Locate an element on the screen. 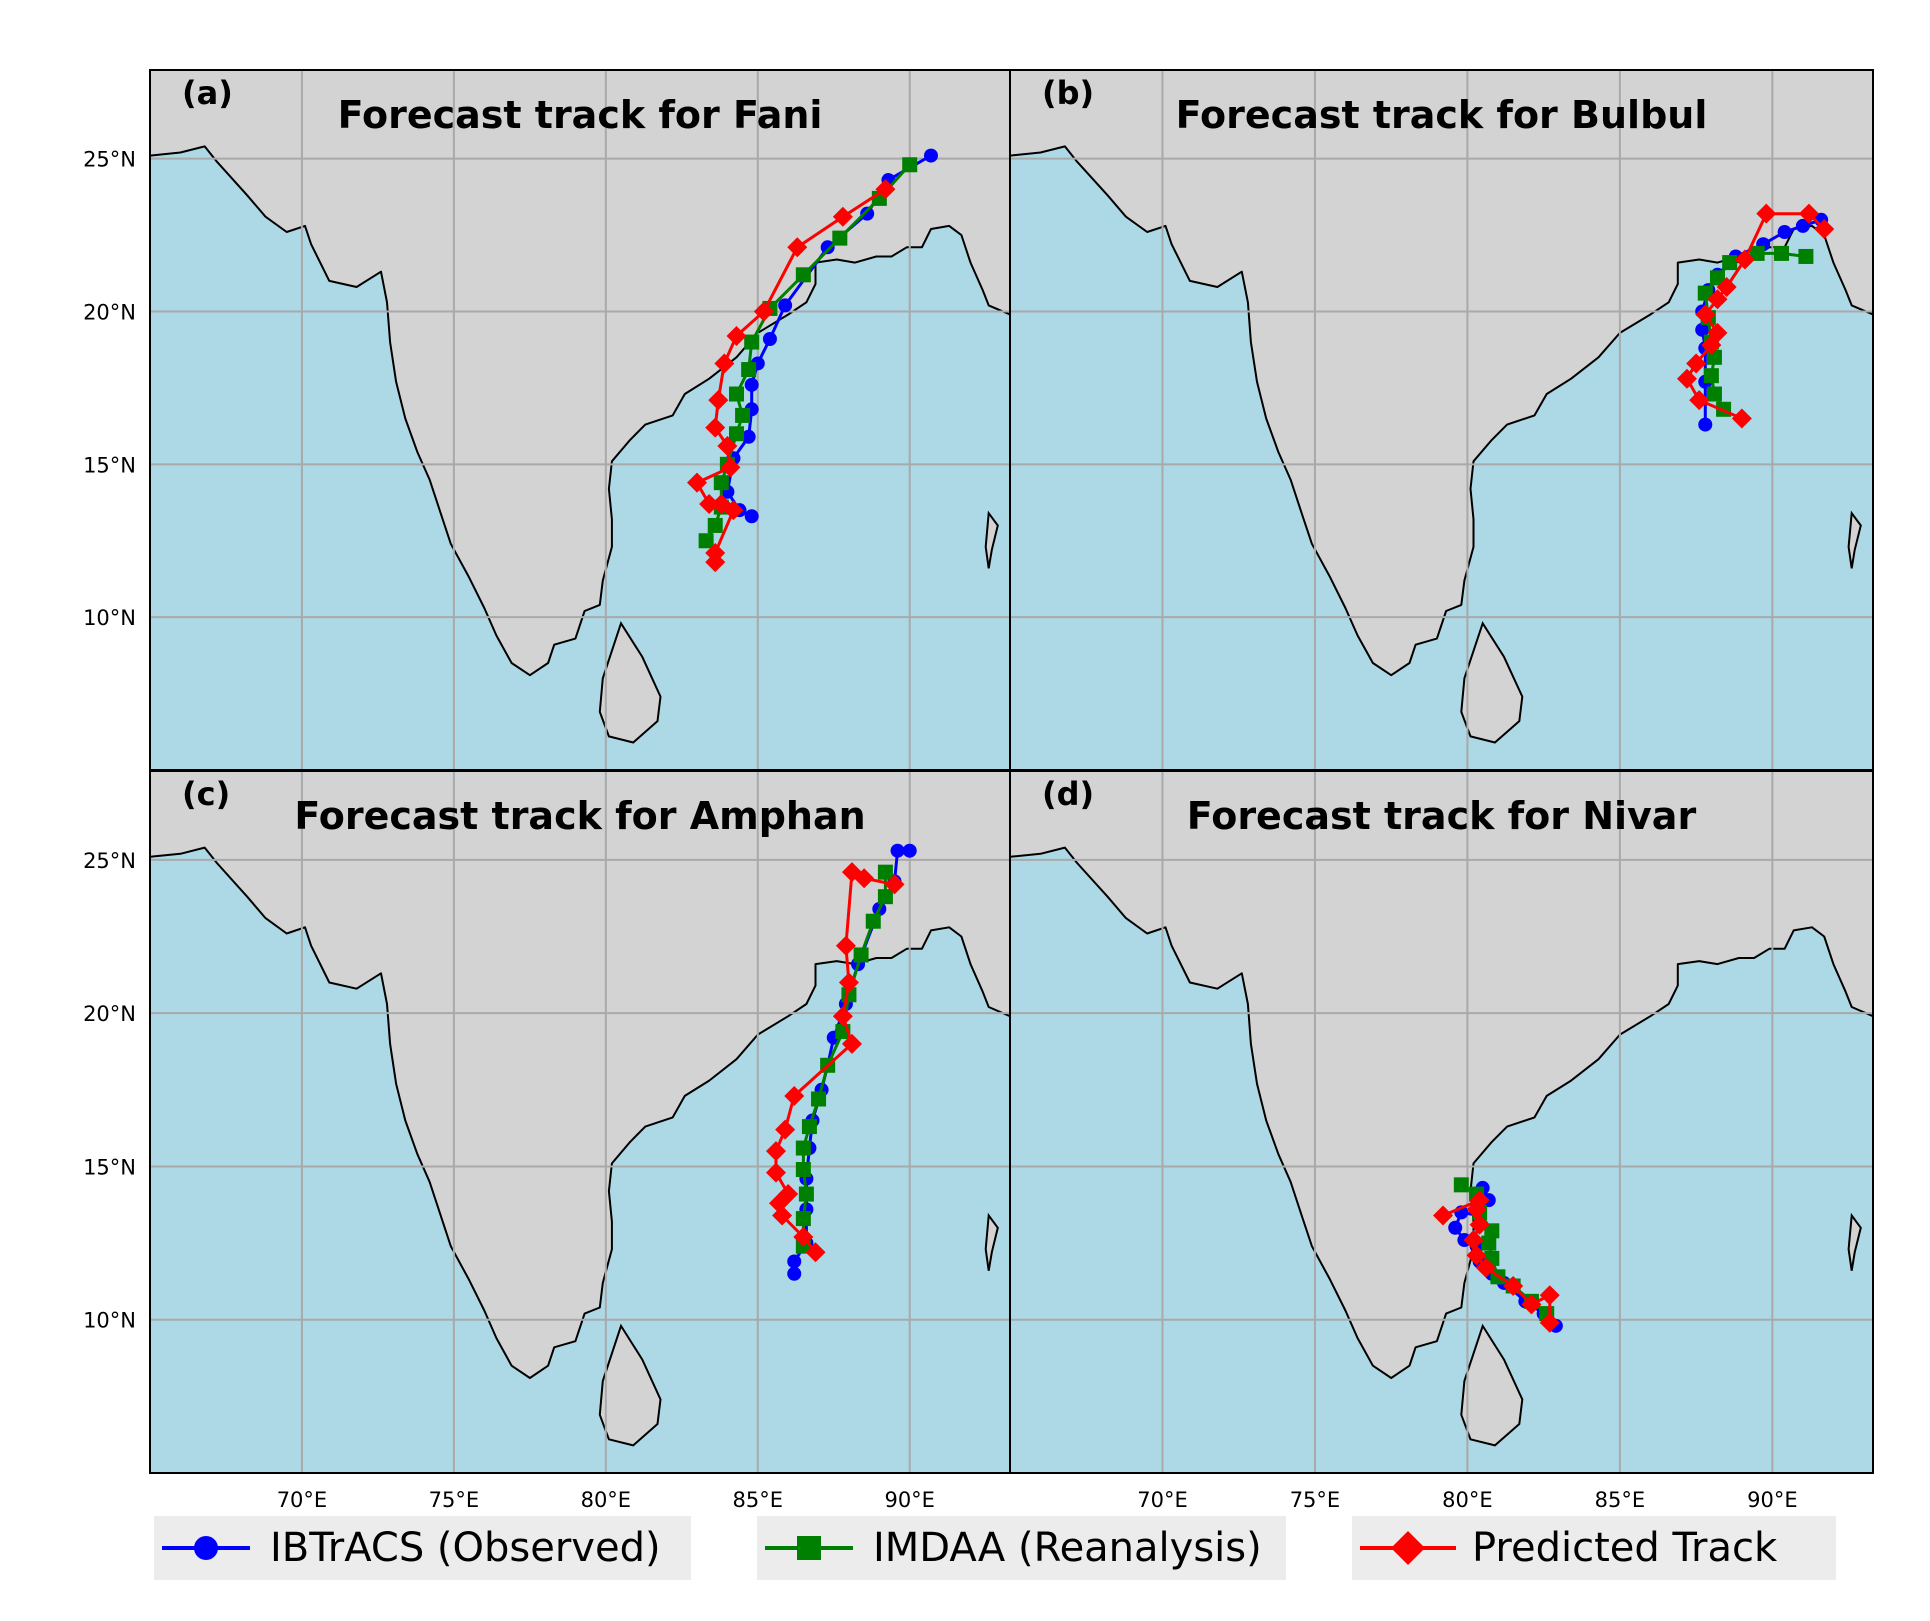 The width and height of the screenshot is (1930, 1621). panel-label: (a) is located at coordinates (207, 93).